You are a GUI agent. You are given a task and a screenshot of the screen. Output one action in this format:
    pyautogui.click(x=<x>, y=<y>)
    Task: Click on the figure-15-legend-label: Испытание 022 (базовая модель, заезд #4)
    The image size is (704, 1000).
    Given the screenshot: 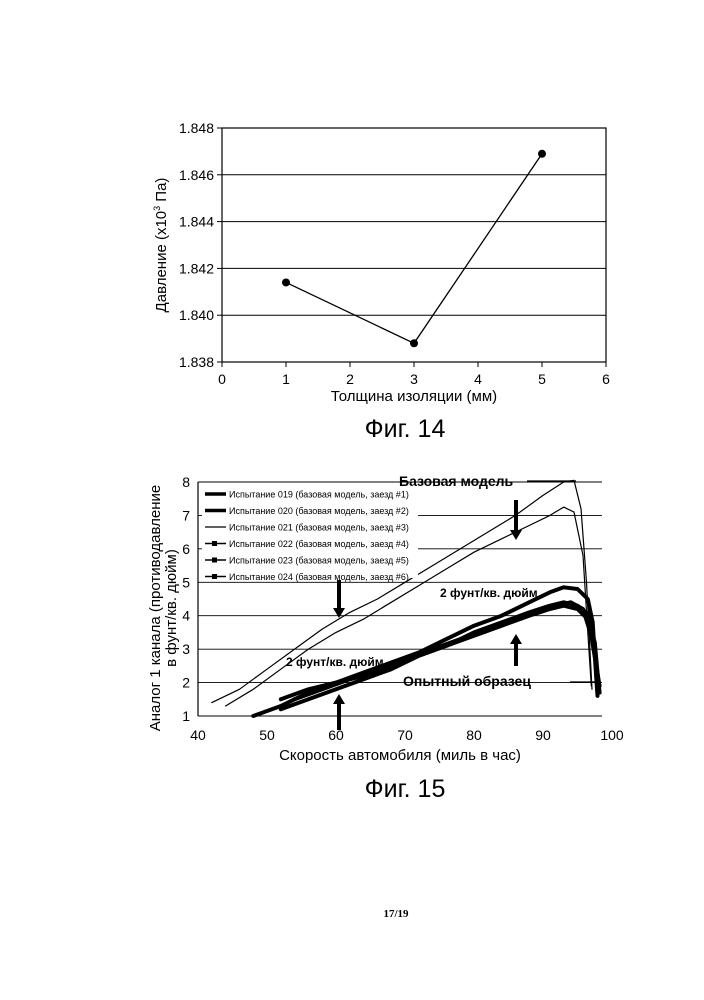 What is the action you would take?
    pyautogui.click(x=319, y=544)
    